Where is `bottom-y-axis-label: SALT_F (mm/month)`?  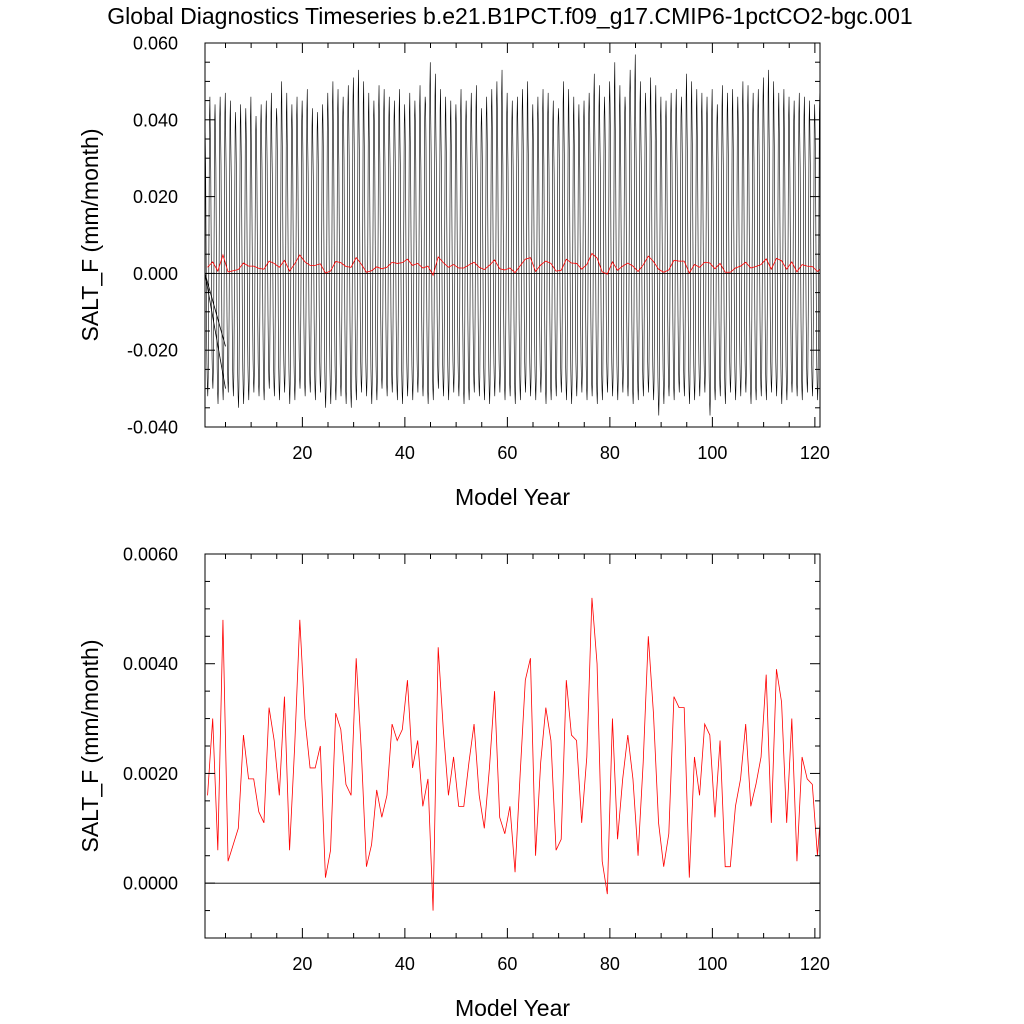
bottom-y-axis-label: SALT_F (mm/month) is located at coordinates (90, 746).